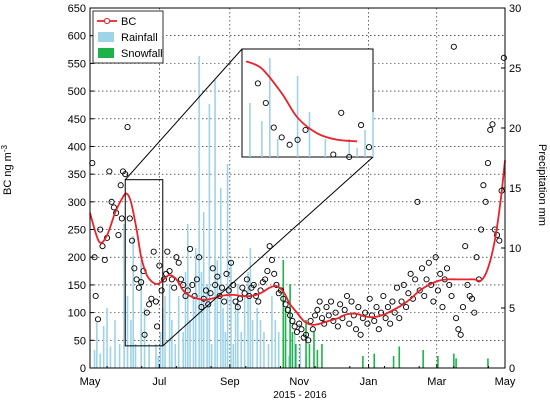 This screenshot has height=412, width=550. I want to click on y-tick-label-left: 300, so click(77, 203).